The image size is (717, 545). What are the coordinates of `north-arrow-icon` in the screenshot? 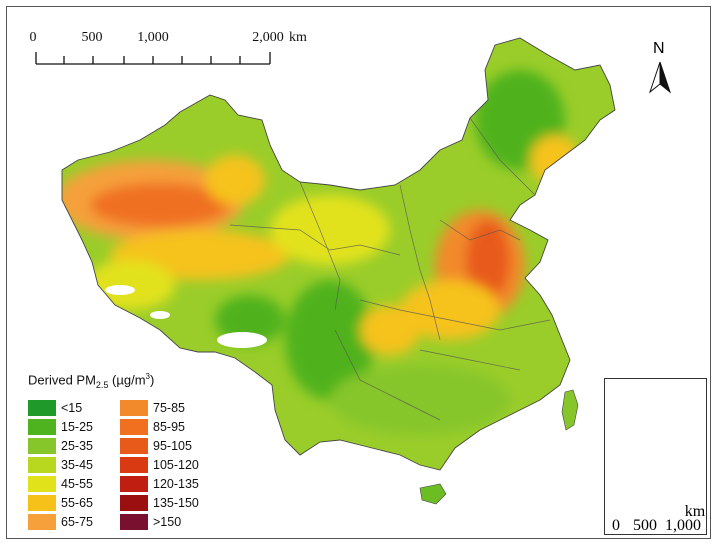 It's located at (660, 77).